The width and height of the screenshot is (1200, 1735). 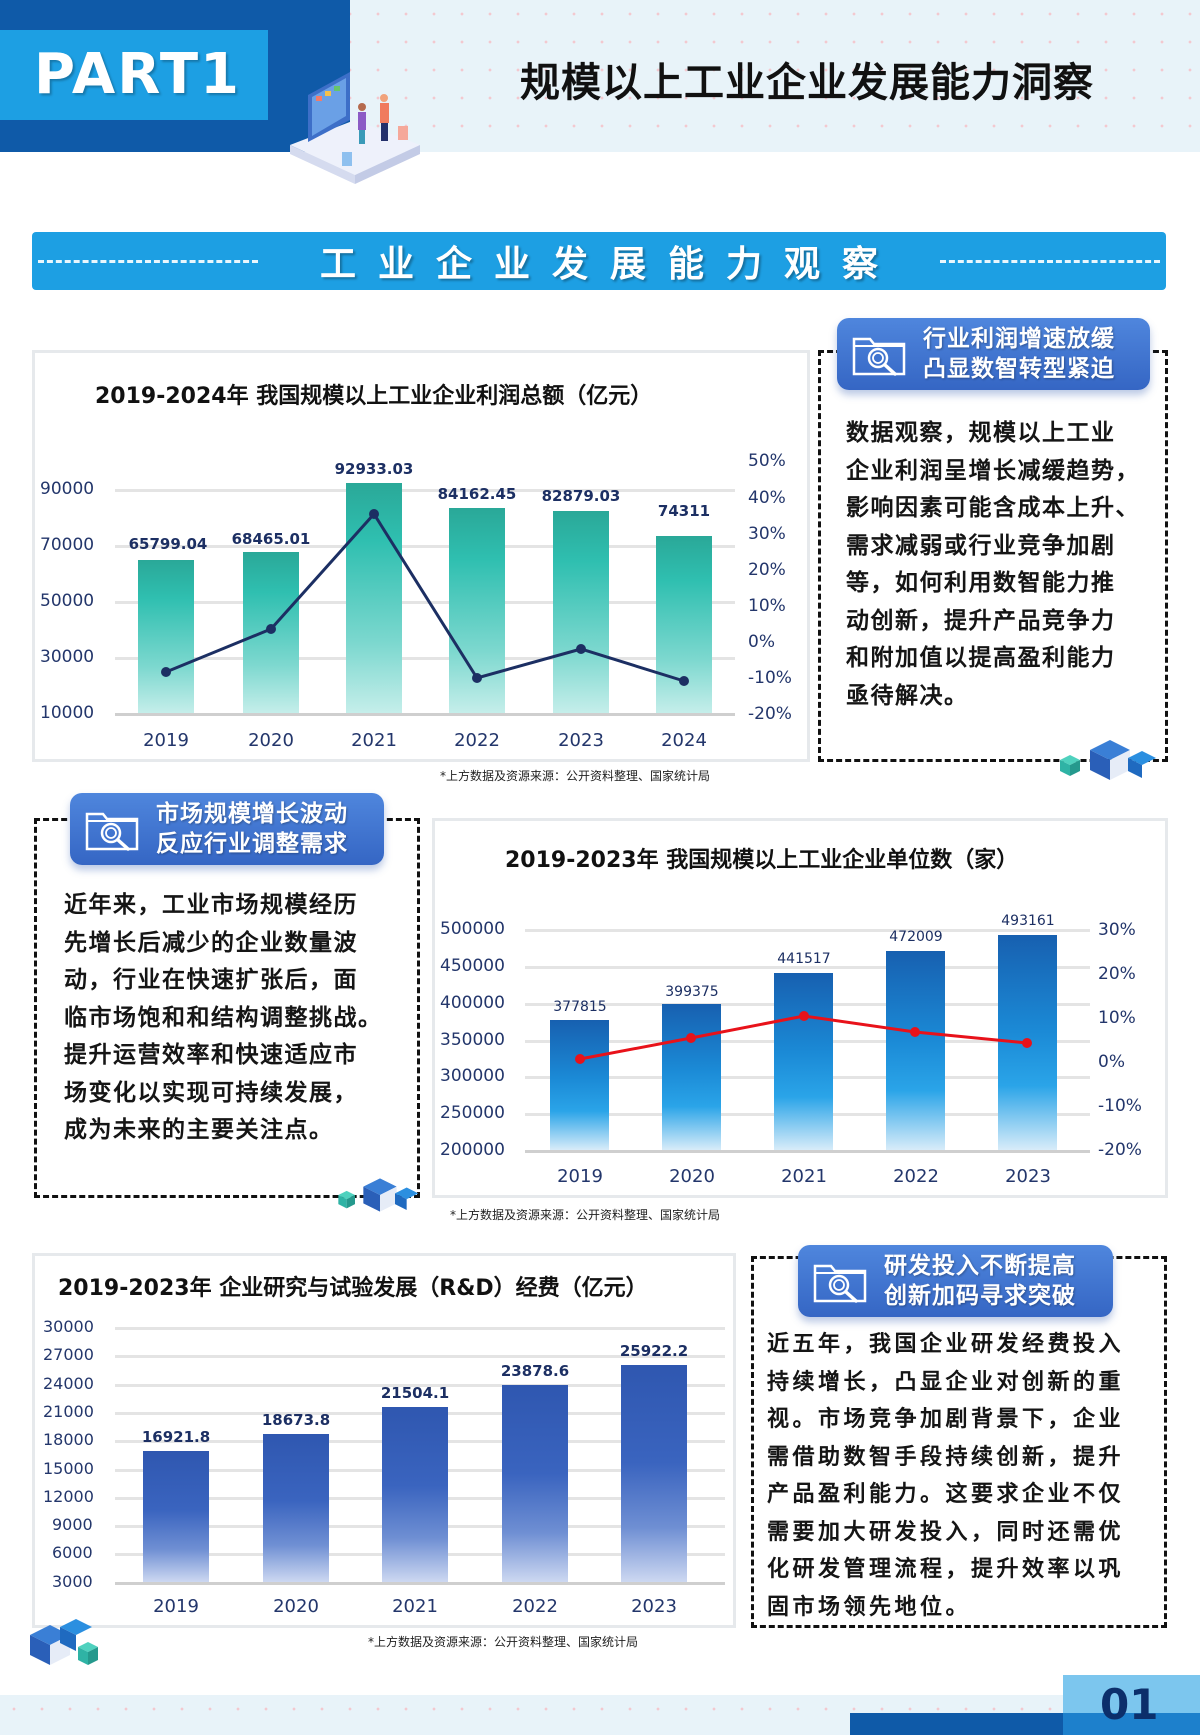 I want to click on y-tick: 200000, so click(x=472, y=1150).